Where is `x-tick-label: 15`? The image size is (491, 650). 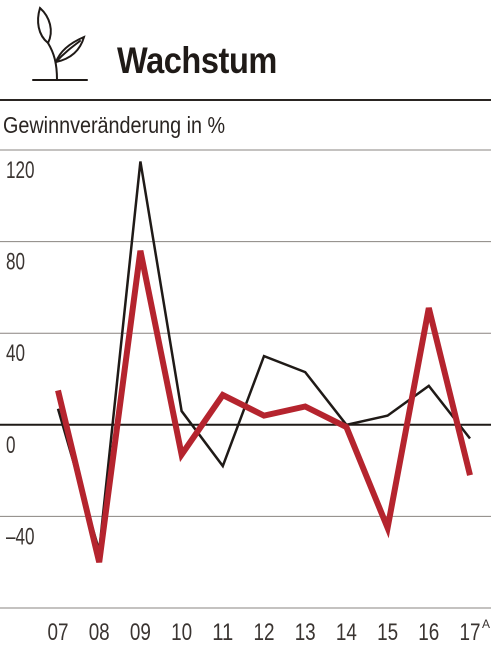
x-tick-label: 15 is located at coordinates (387, 632).